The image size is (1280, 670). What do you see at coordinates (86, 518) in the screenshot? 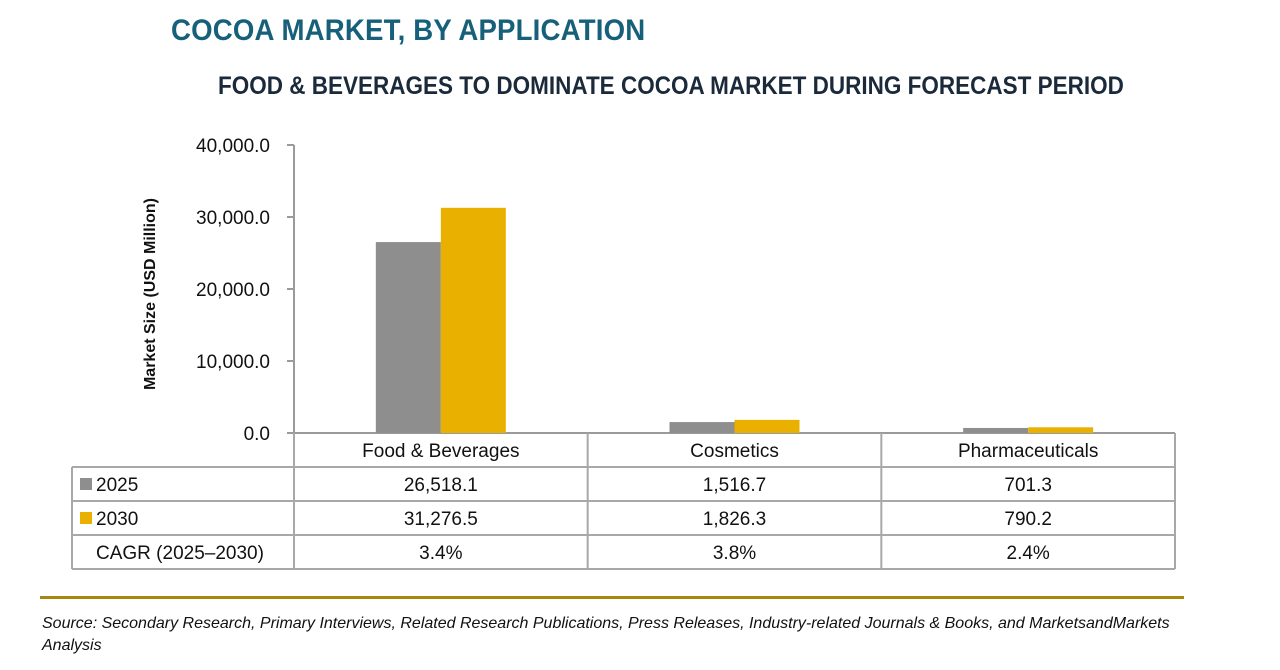
I see `legend-swatch-2030` at bounding box center [86, 518].